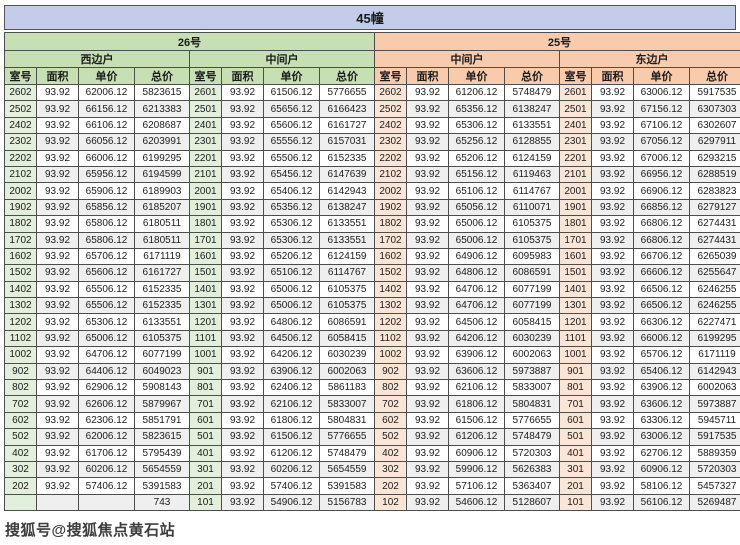 The width and height of the screenshot is (740, 545). I want to click on unit-price-cell: 62306.12, so click(106, 420).